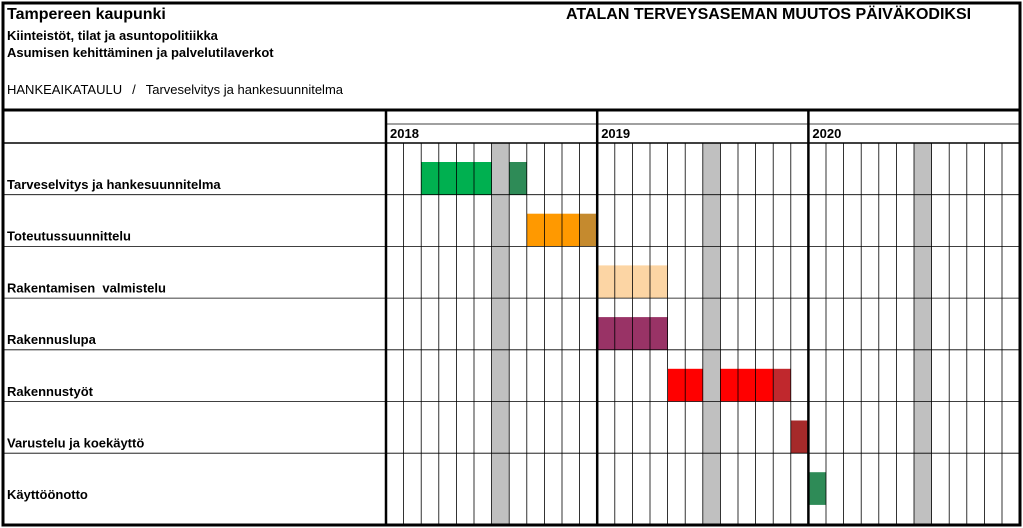  I want to click on breadcrumb-schedule: HANKEAIKATAULU, so click(65, 89).